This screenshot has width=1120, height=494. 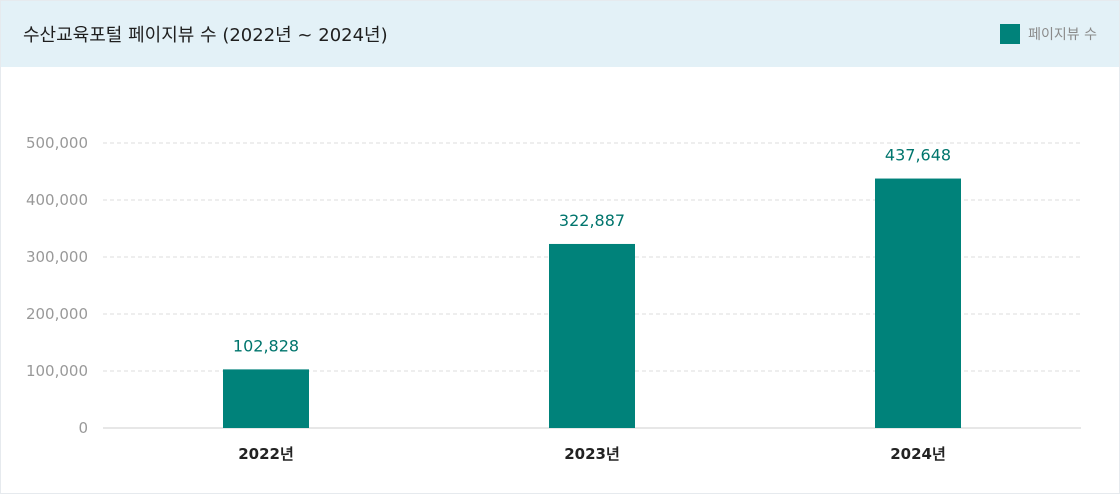 What do you see at coordinates (592, 220) in the screenshot?
I see `data-label: 322,887` at bounding box center [592, 220].